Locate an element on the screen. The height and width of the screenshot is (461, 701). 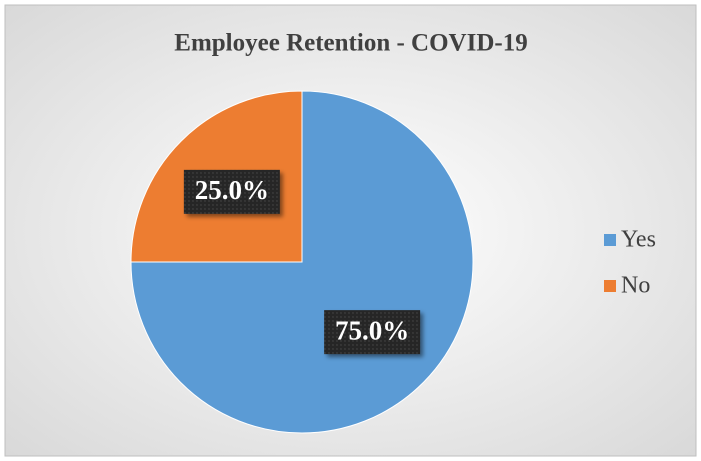
legend-label: No is located at coordinates (635, 286).